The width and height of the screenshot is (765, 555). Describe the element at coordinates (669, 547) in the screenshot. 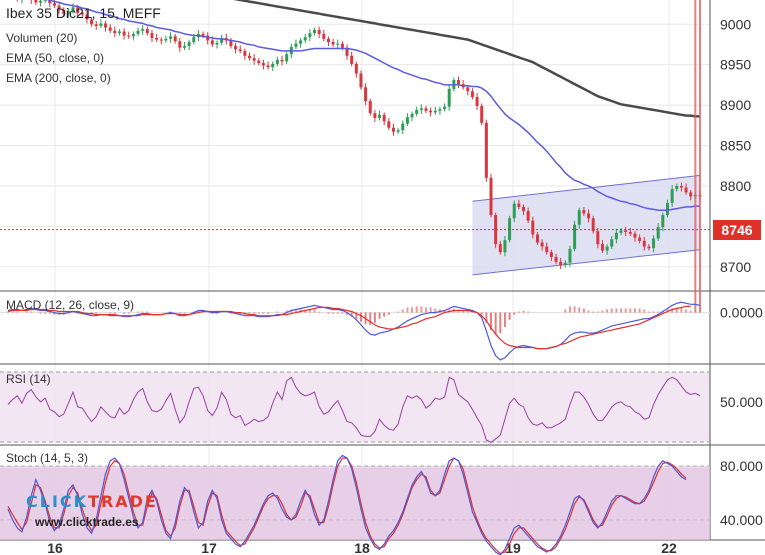

I see `x-tick-label: 22` at that location.